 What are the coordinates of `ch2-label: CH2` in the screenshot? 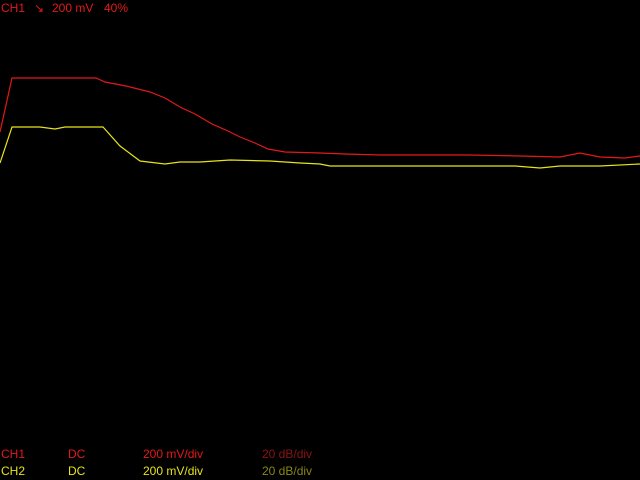 It's located at (13, 471).